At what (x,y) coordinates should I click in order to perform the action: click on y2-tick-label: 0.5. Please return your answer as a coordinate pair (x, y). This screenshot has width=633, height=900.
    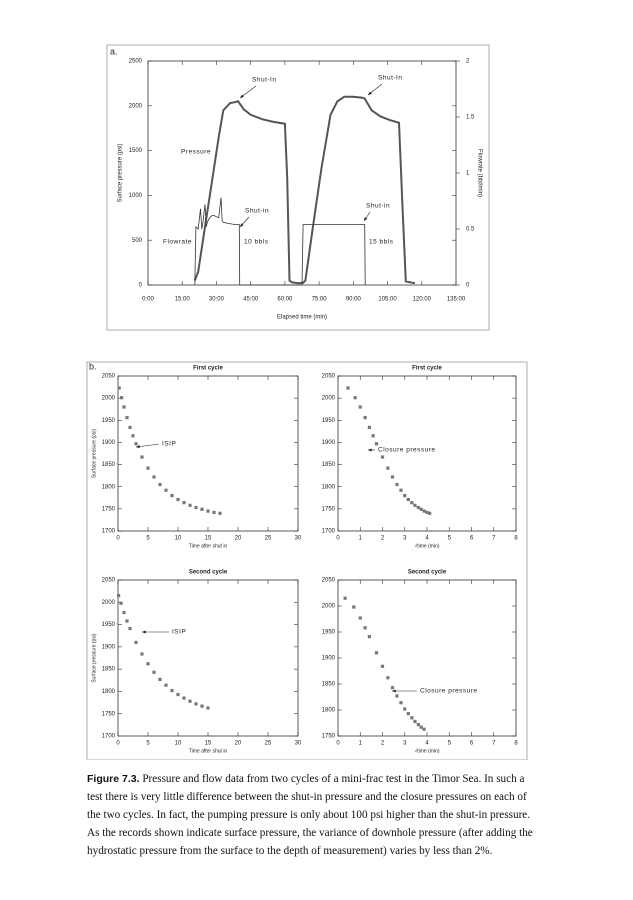
    Looking at the image, I should click on (470, 230).